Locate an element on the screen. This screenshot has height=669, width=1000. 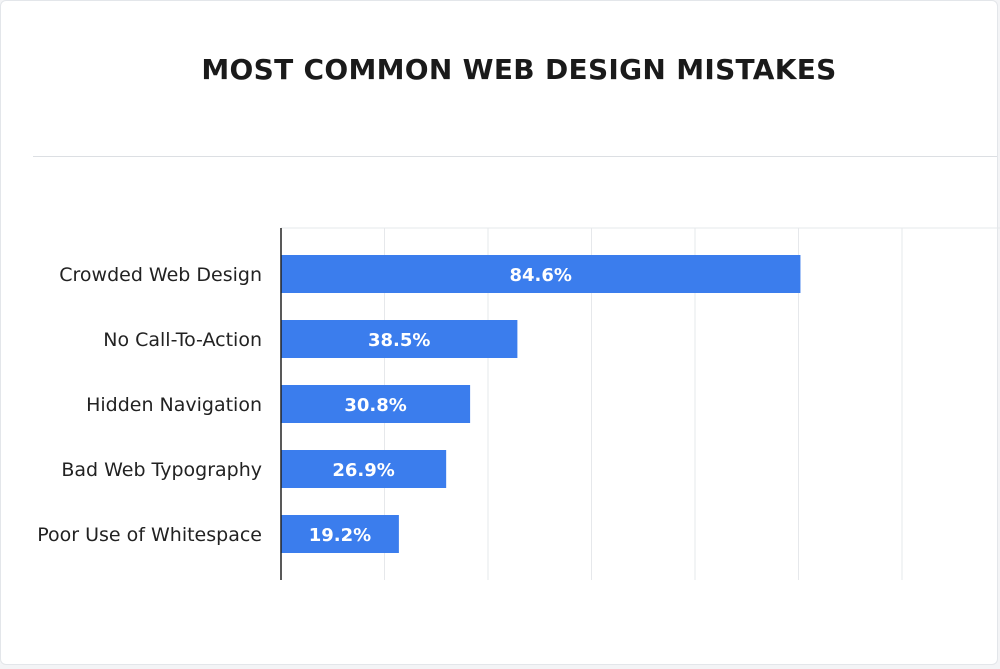
chart-title: MOST COMMON WEB DESIGN MISTAKES is located at coordinates (519, 69).